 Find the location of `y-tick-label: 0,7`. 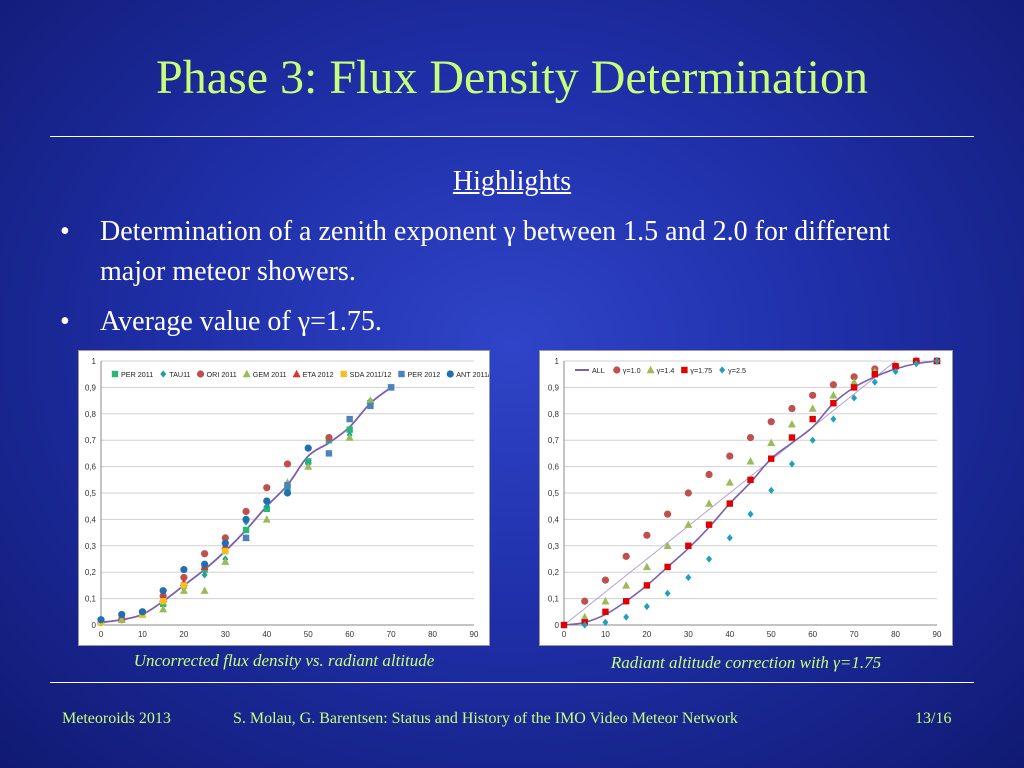

y-tick-label: 0,7 is located at coordinates (554, 440).